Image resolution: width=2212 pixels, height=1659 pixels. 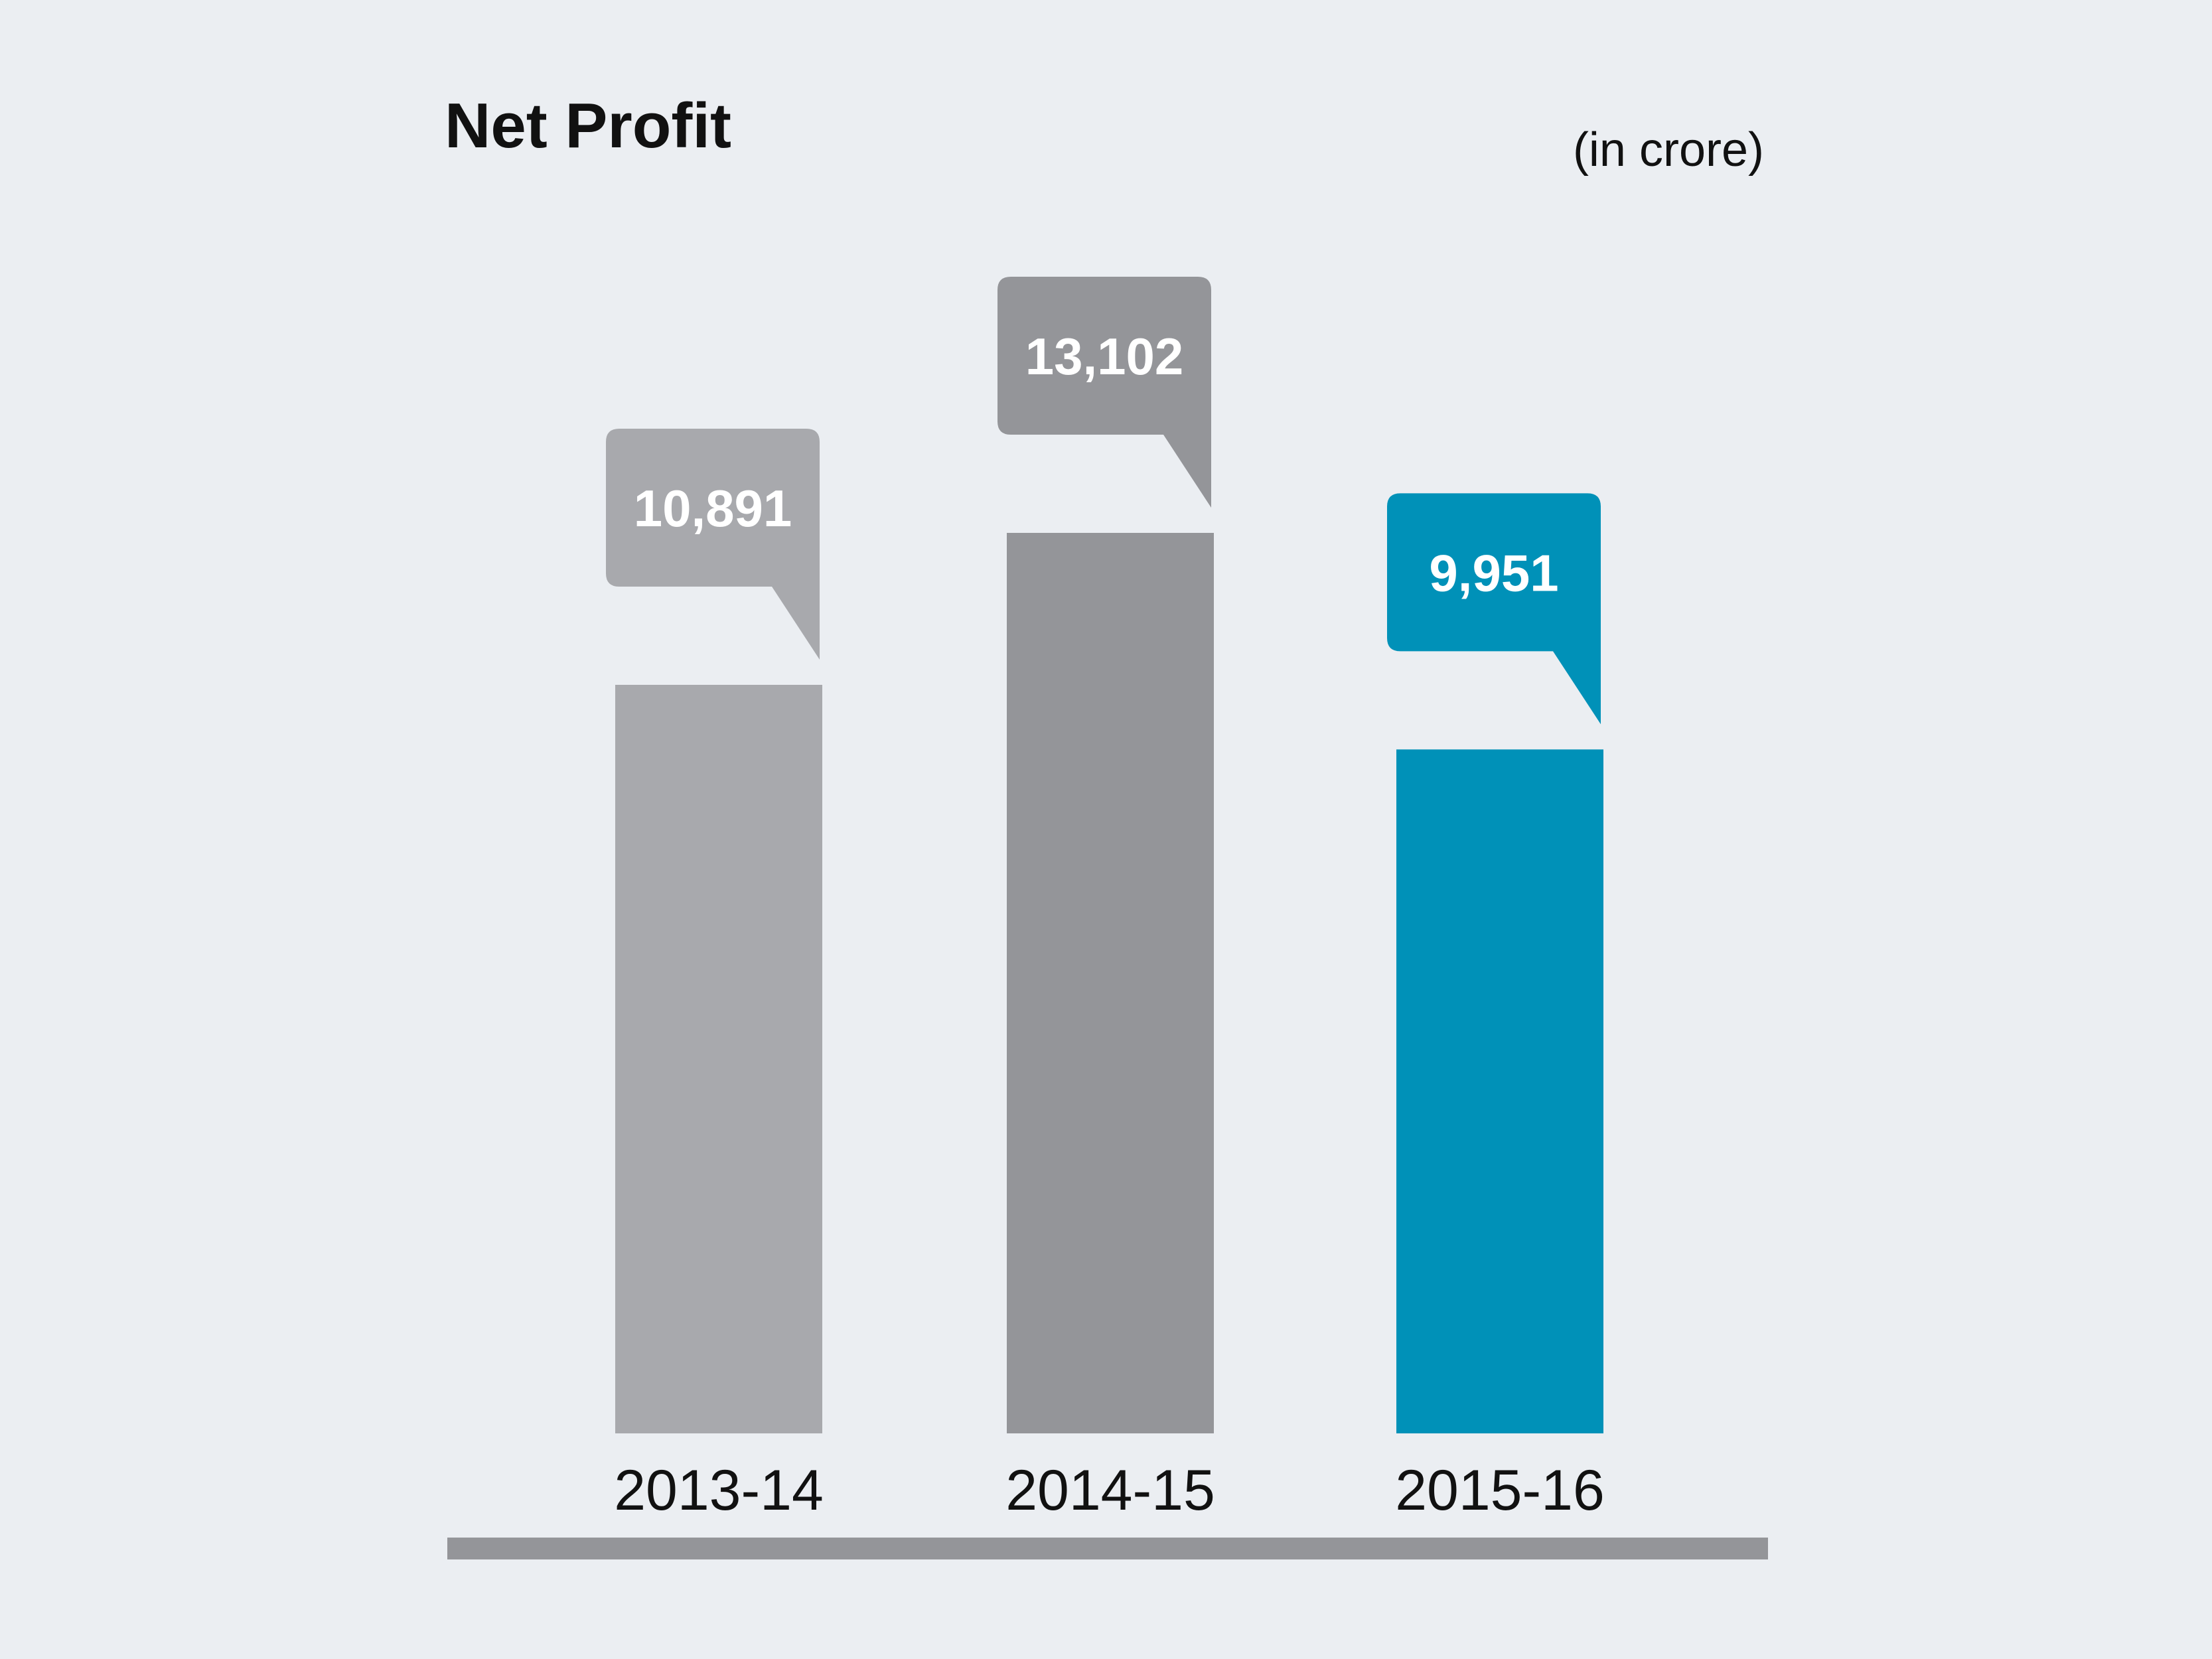 I want to click on value-label-2014-15: 13,102, so click(x=1104, y=356).